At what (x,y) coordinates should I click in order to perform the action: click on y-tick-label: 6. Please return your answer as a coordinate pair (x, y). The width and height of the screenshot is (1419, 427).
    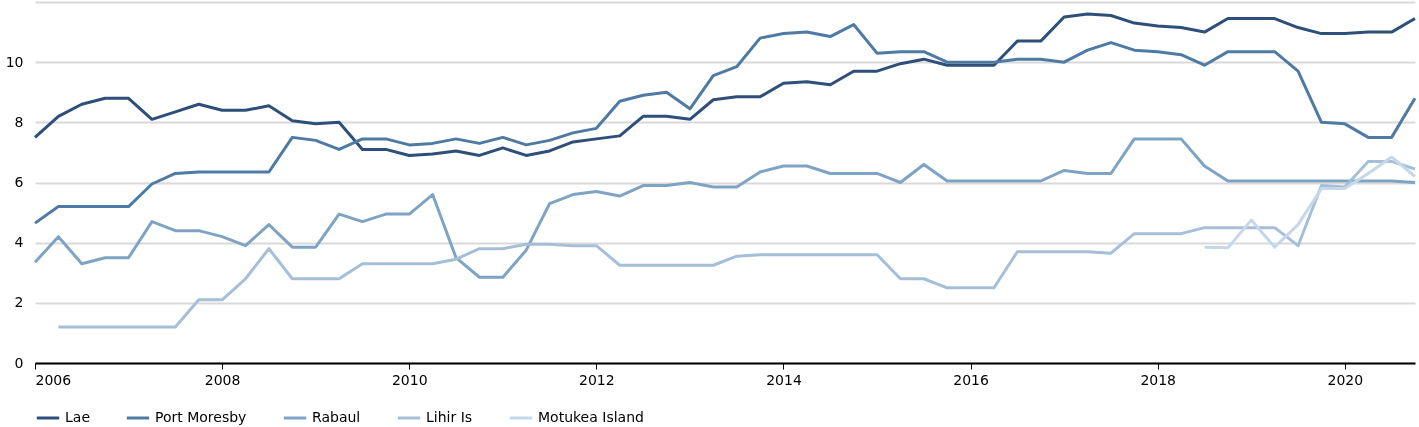
    Looking at the image, I should click on (19, 182).